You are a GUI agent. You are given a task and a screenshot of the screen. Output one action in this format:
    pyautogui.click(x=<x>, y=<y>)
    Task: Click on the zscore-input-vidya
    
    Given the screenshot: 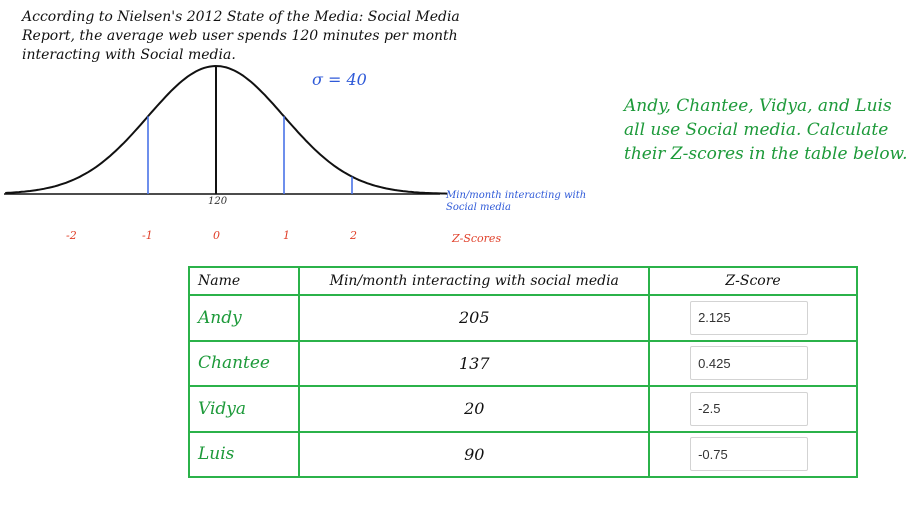 What is the action you would take?
    pyautogui.click(x=749, y=408)
    